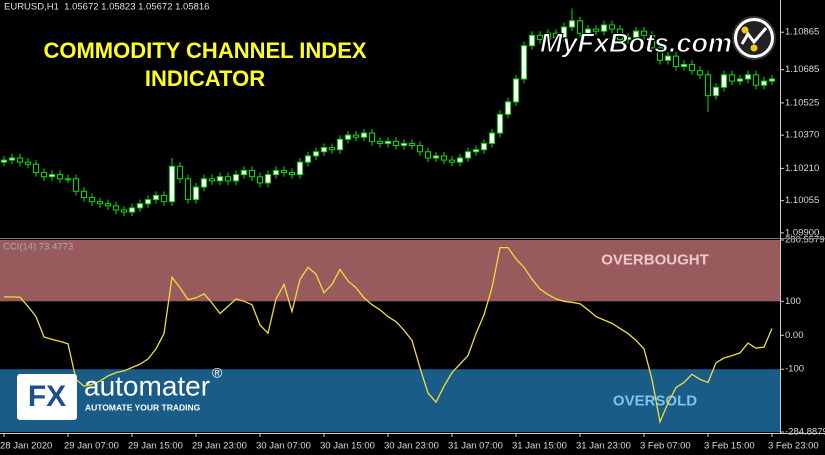  Describe the element at coordinates (205, 78) in the screenshot. I see `chart-title: INDICATOR` at that location.